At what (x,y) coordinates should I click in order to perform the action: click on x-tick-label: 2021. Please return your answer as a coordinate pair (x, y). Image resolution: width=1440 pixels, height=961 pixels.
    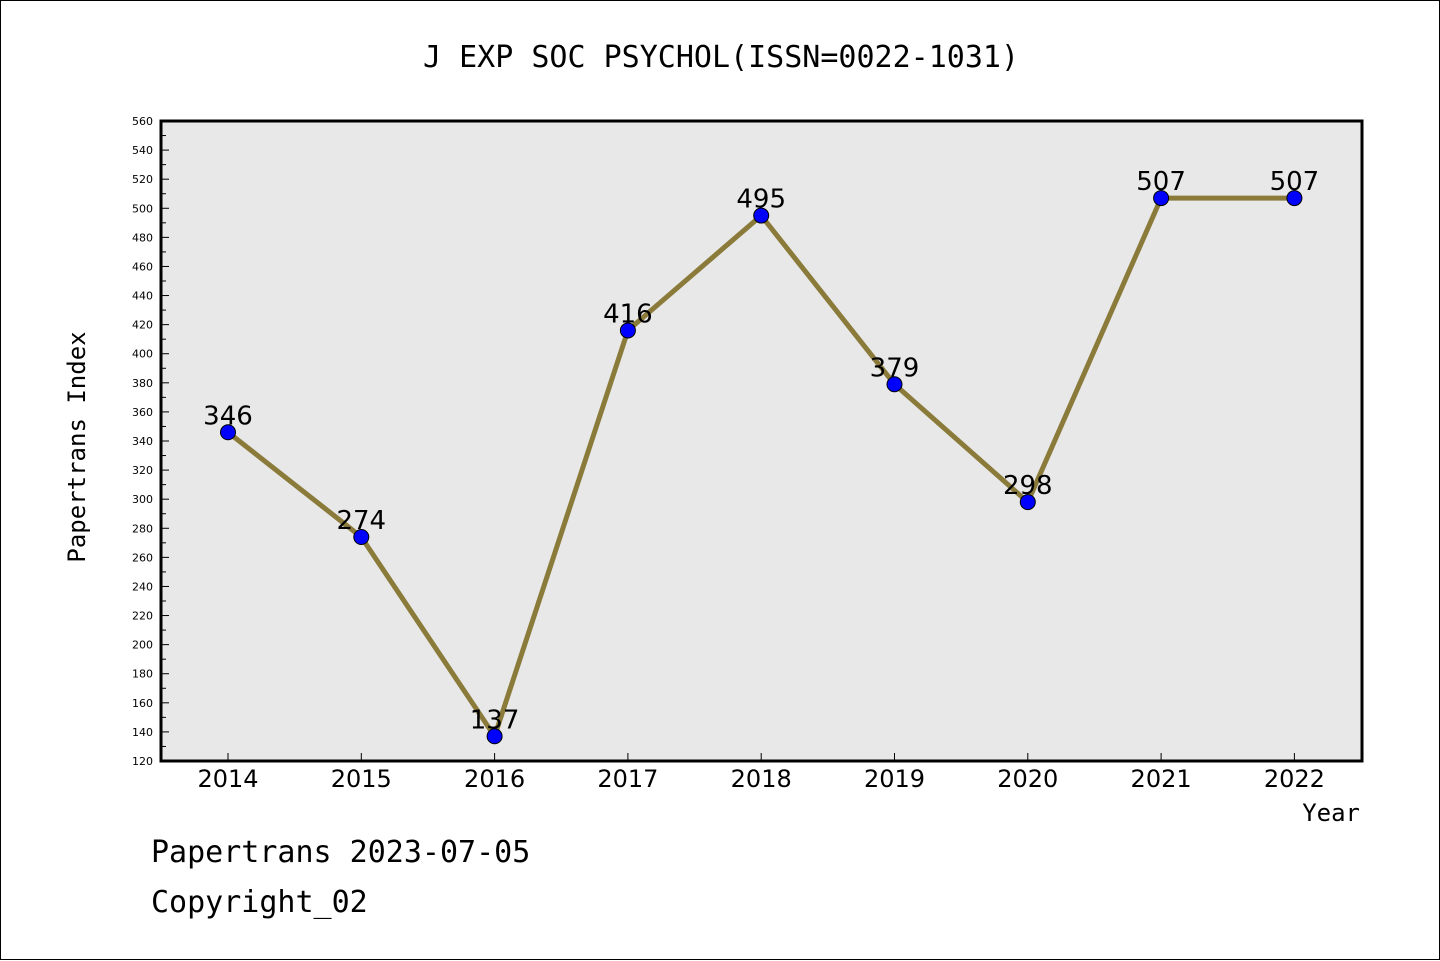
    Looking at the image, I should click on (1161, 779).